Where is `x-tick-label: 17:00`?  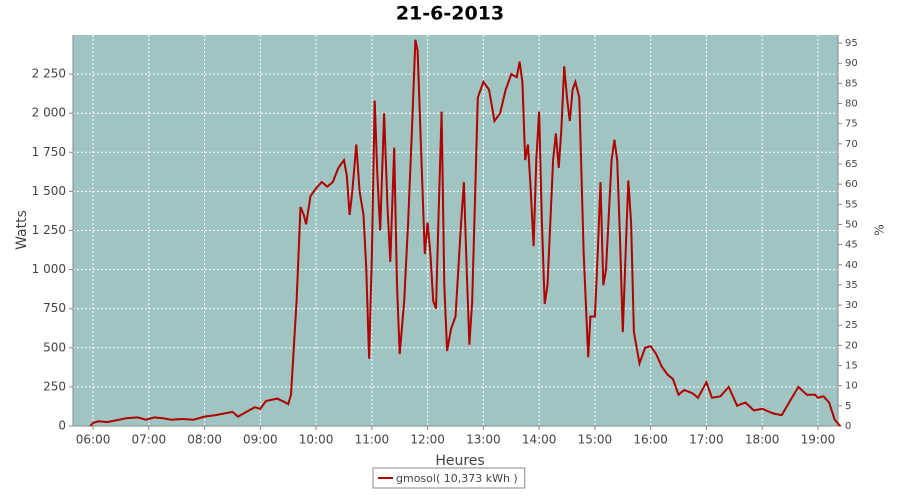
x-tick-label: 17:00 is located at coordinates (706, 440).